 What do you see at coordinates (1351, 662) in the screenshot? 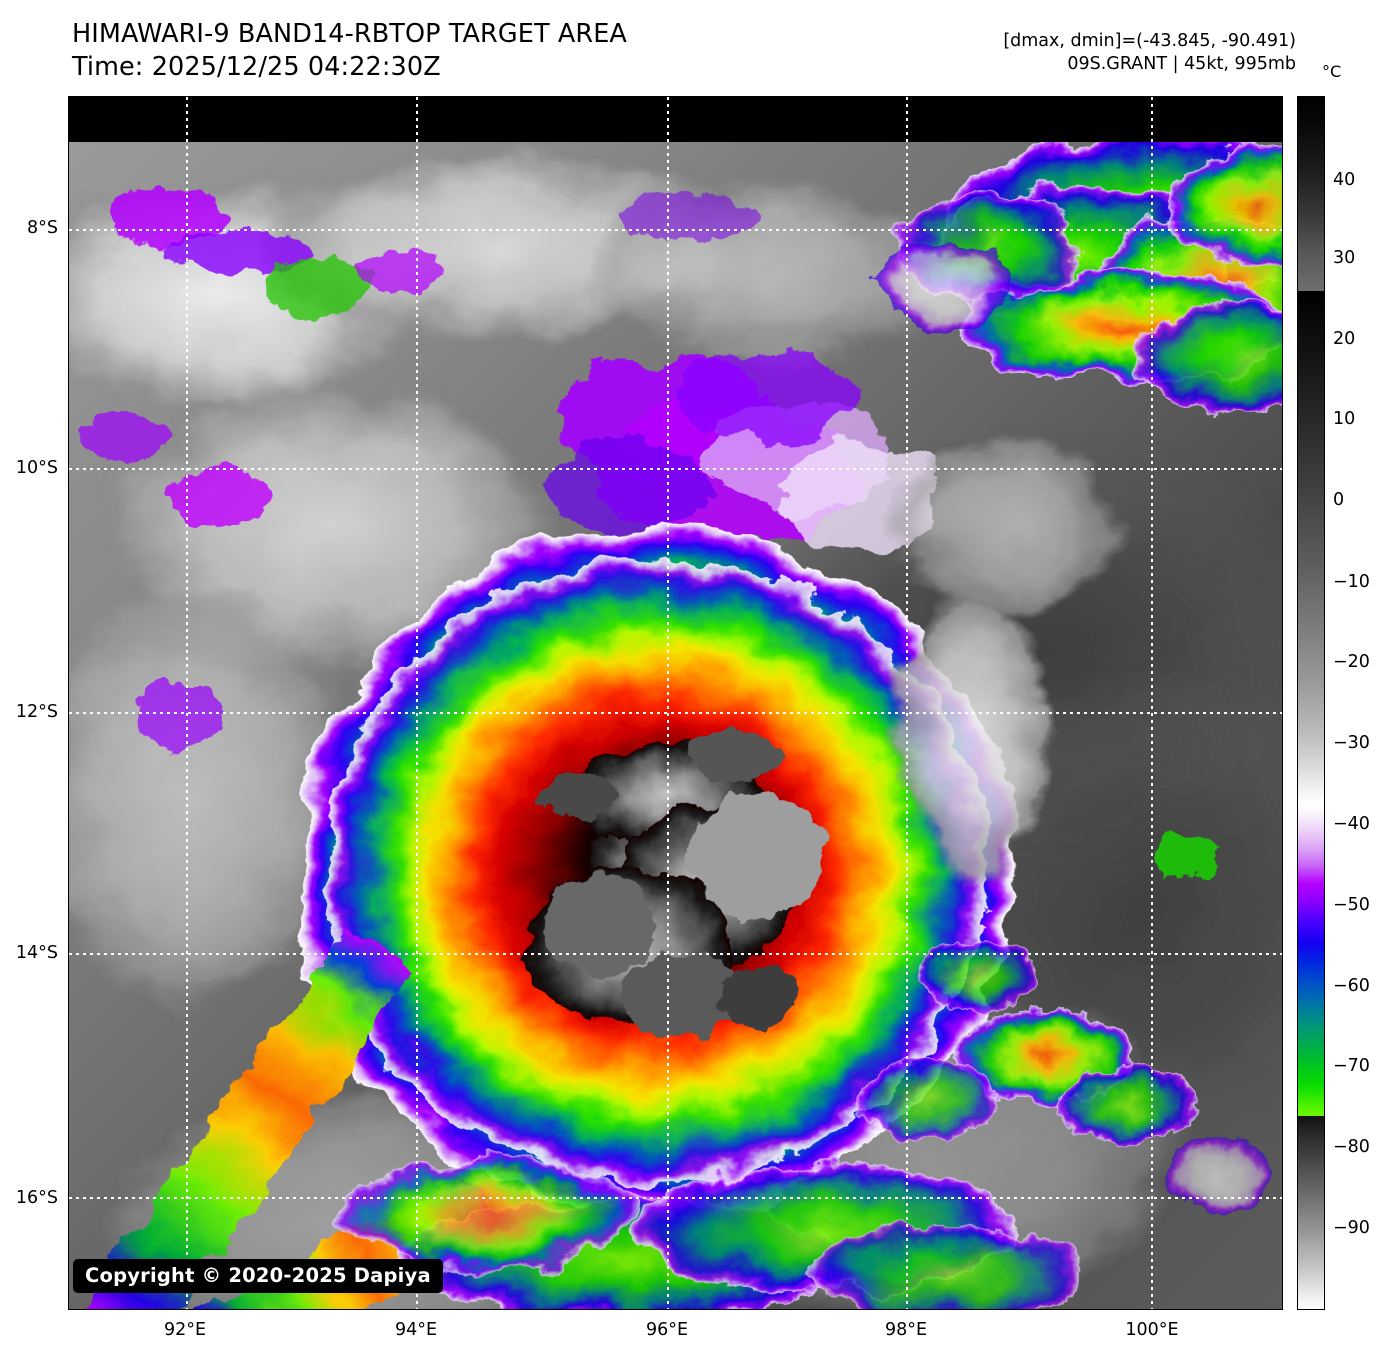
I see `colorbar-tick-m20: −20` at bounding box center [1351, 662].